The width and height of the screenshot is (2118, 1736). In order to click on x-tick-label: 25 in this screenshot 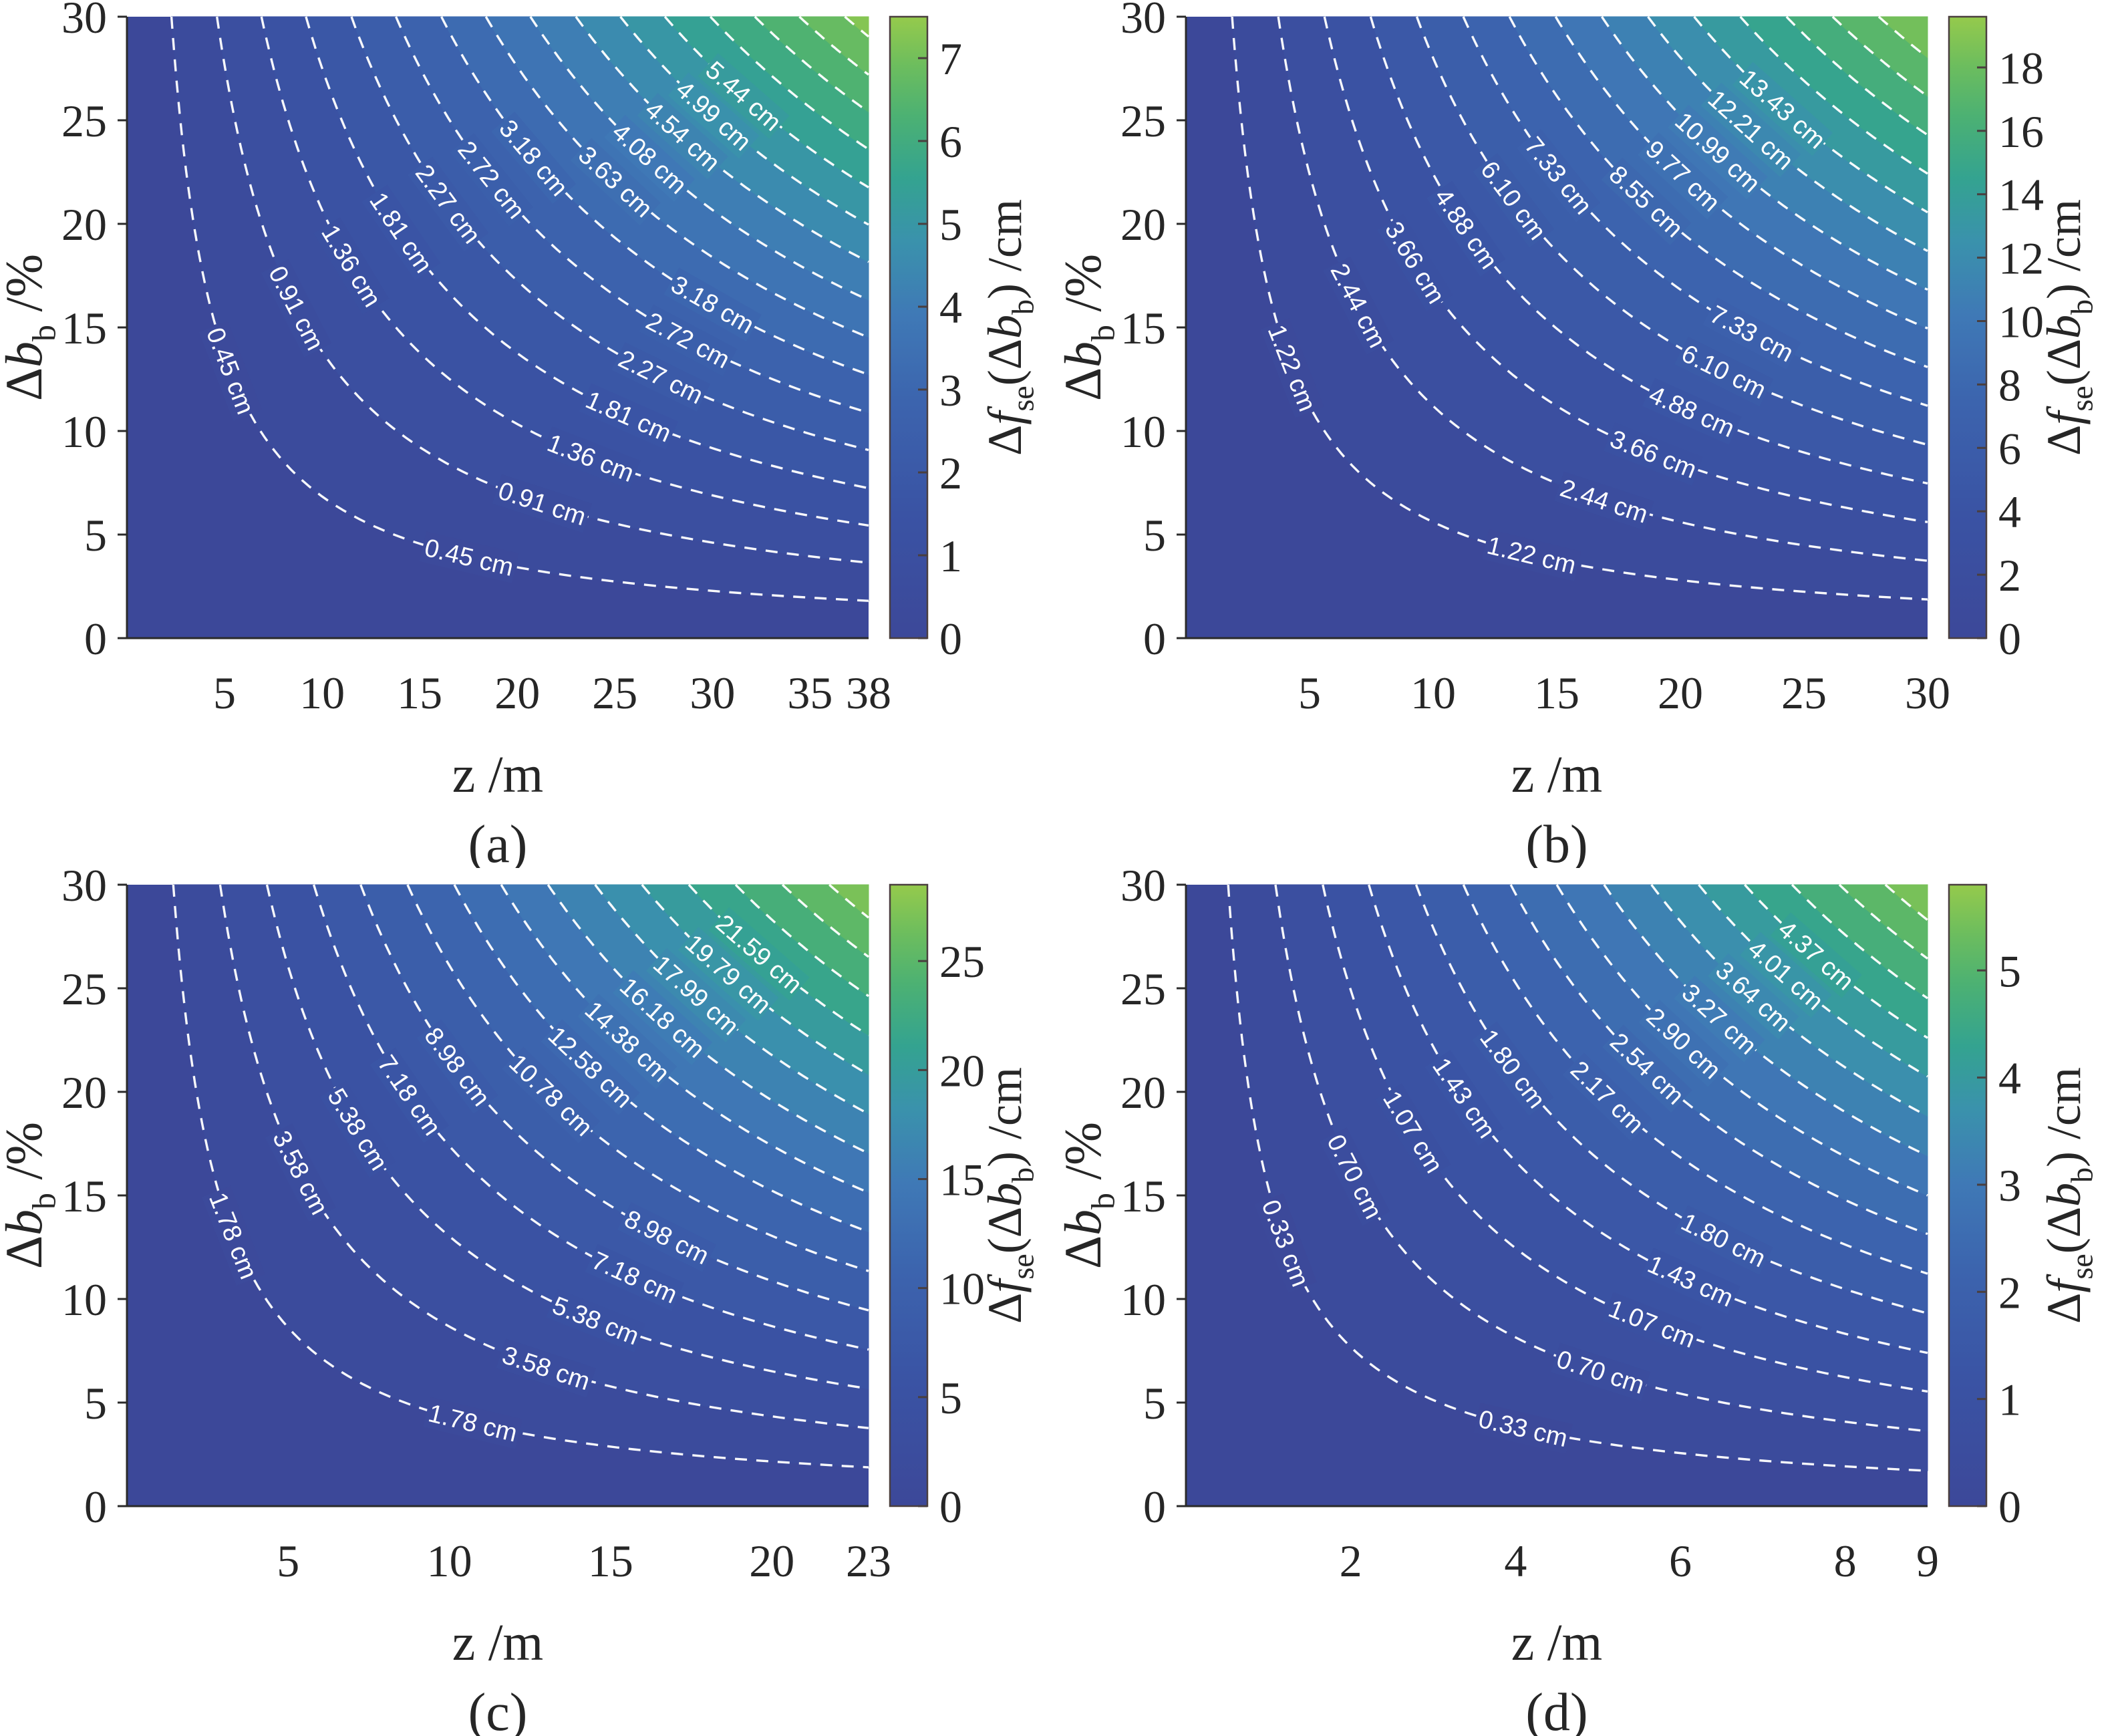, I will do `click(614, 693)`.